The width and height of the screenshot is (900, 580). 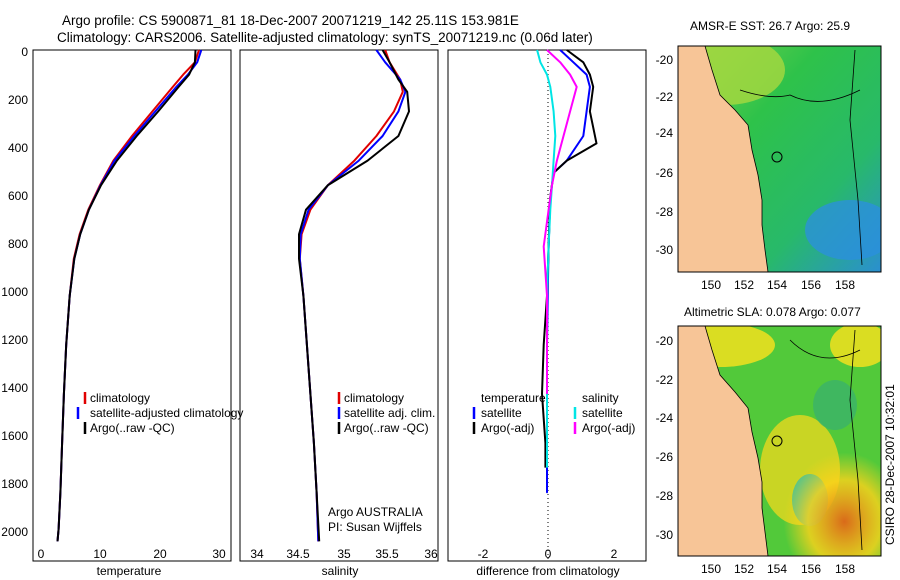 I want to click on depth-tick-label: 1600, so click(x=14, y=436).